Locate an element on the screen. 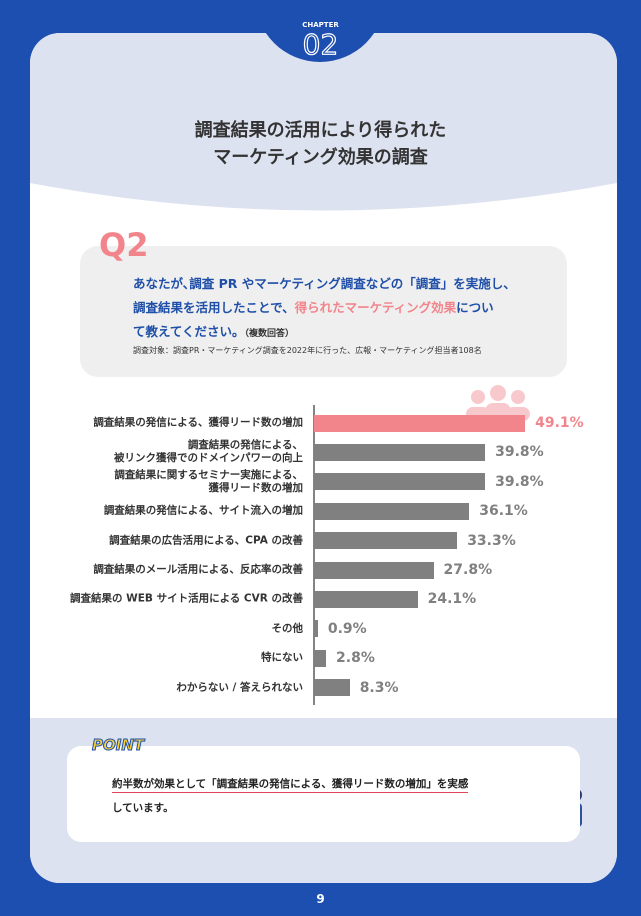 Image resolution: width=641 pixels, height=916 pixels. question-line: 調査結果を活用したことで、得られたマーケティング効果につい is located at coordinates (343, 308).